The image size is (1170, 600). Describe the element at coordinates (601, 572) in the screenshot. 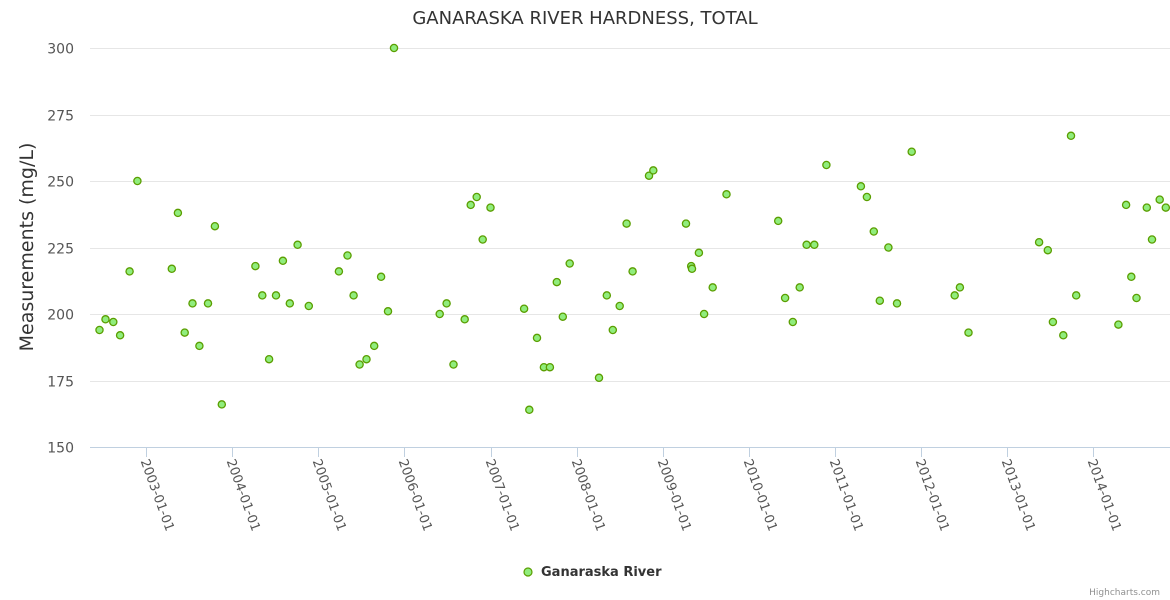

I see `legend-label: Ganaraska River` at that location.